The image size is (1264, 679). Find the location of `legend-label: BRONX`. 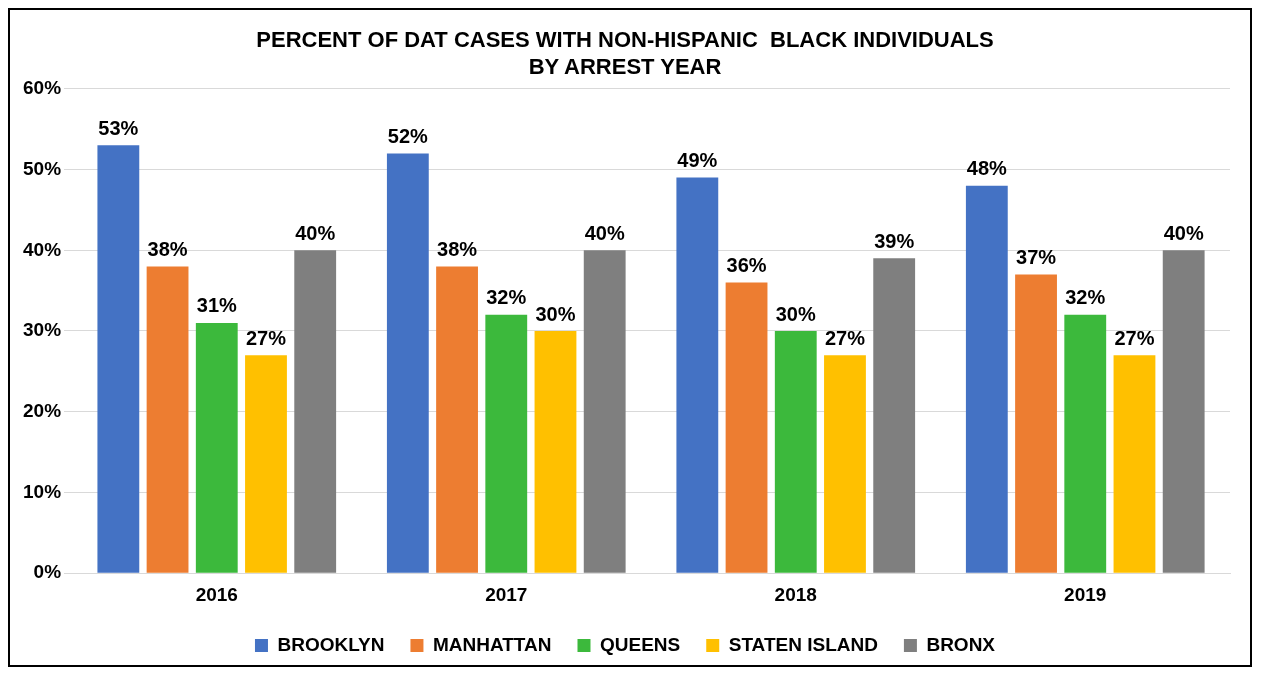

legend-label: BRONX is located at coordinates (961, 644).